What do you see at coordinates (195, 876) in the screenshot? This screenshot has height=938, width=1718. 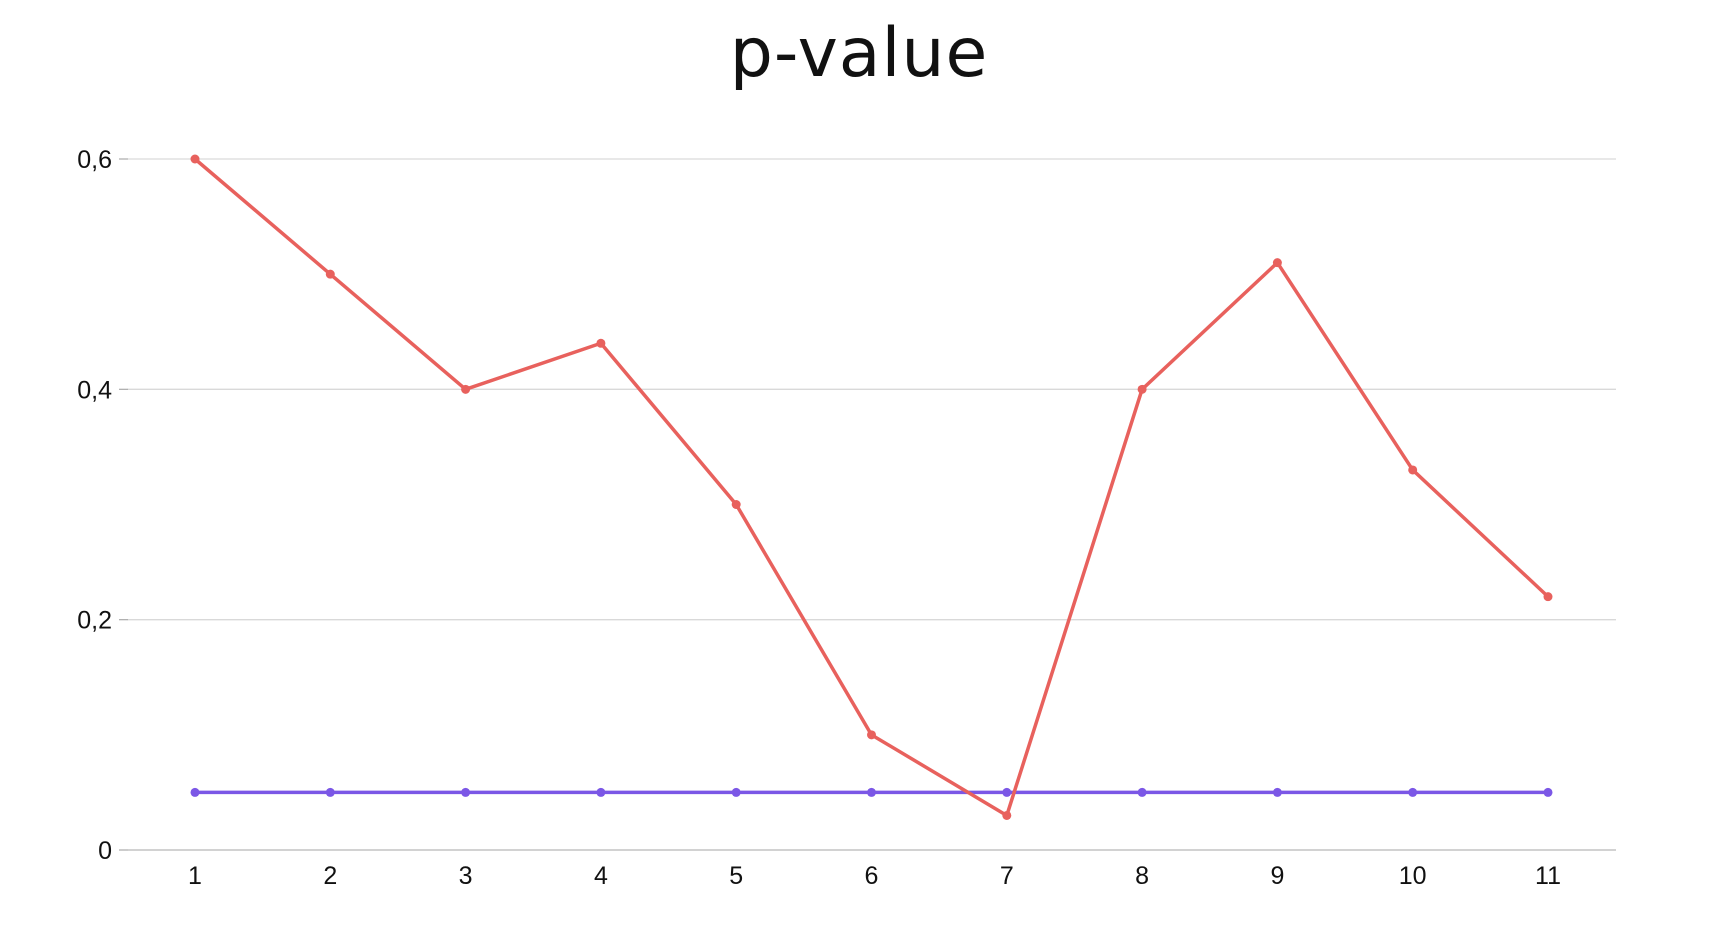 I see `x-tick-label-0: 1` at bounding box center [195, 876].